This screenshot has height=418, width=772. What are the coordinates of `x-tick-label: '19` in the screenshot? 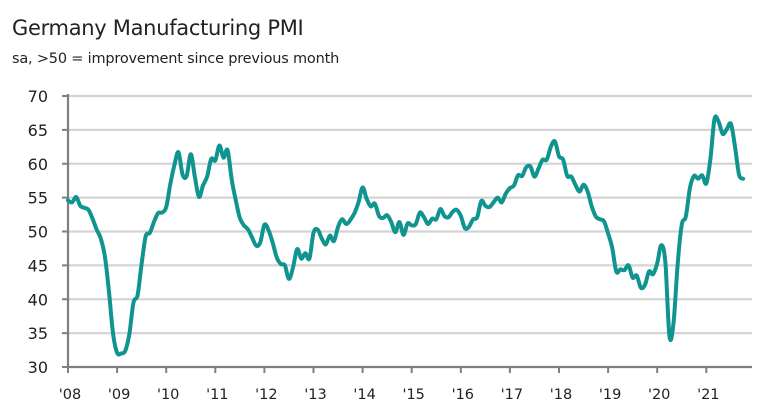 It's located at (610, 395).